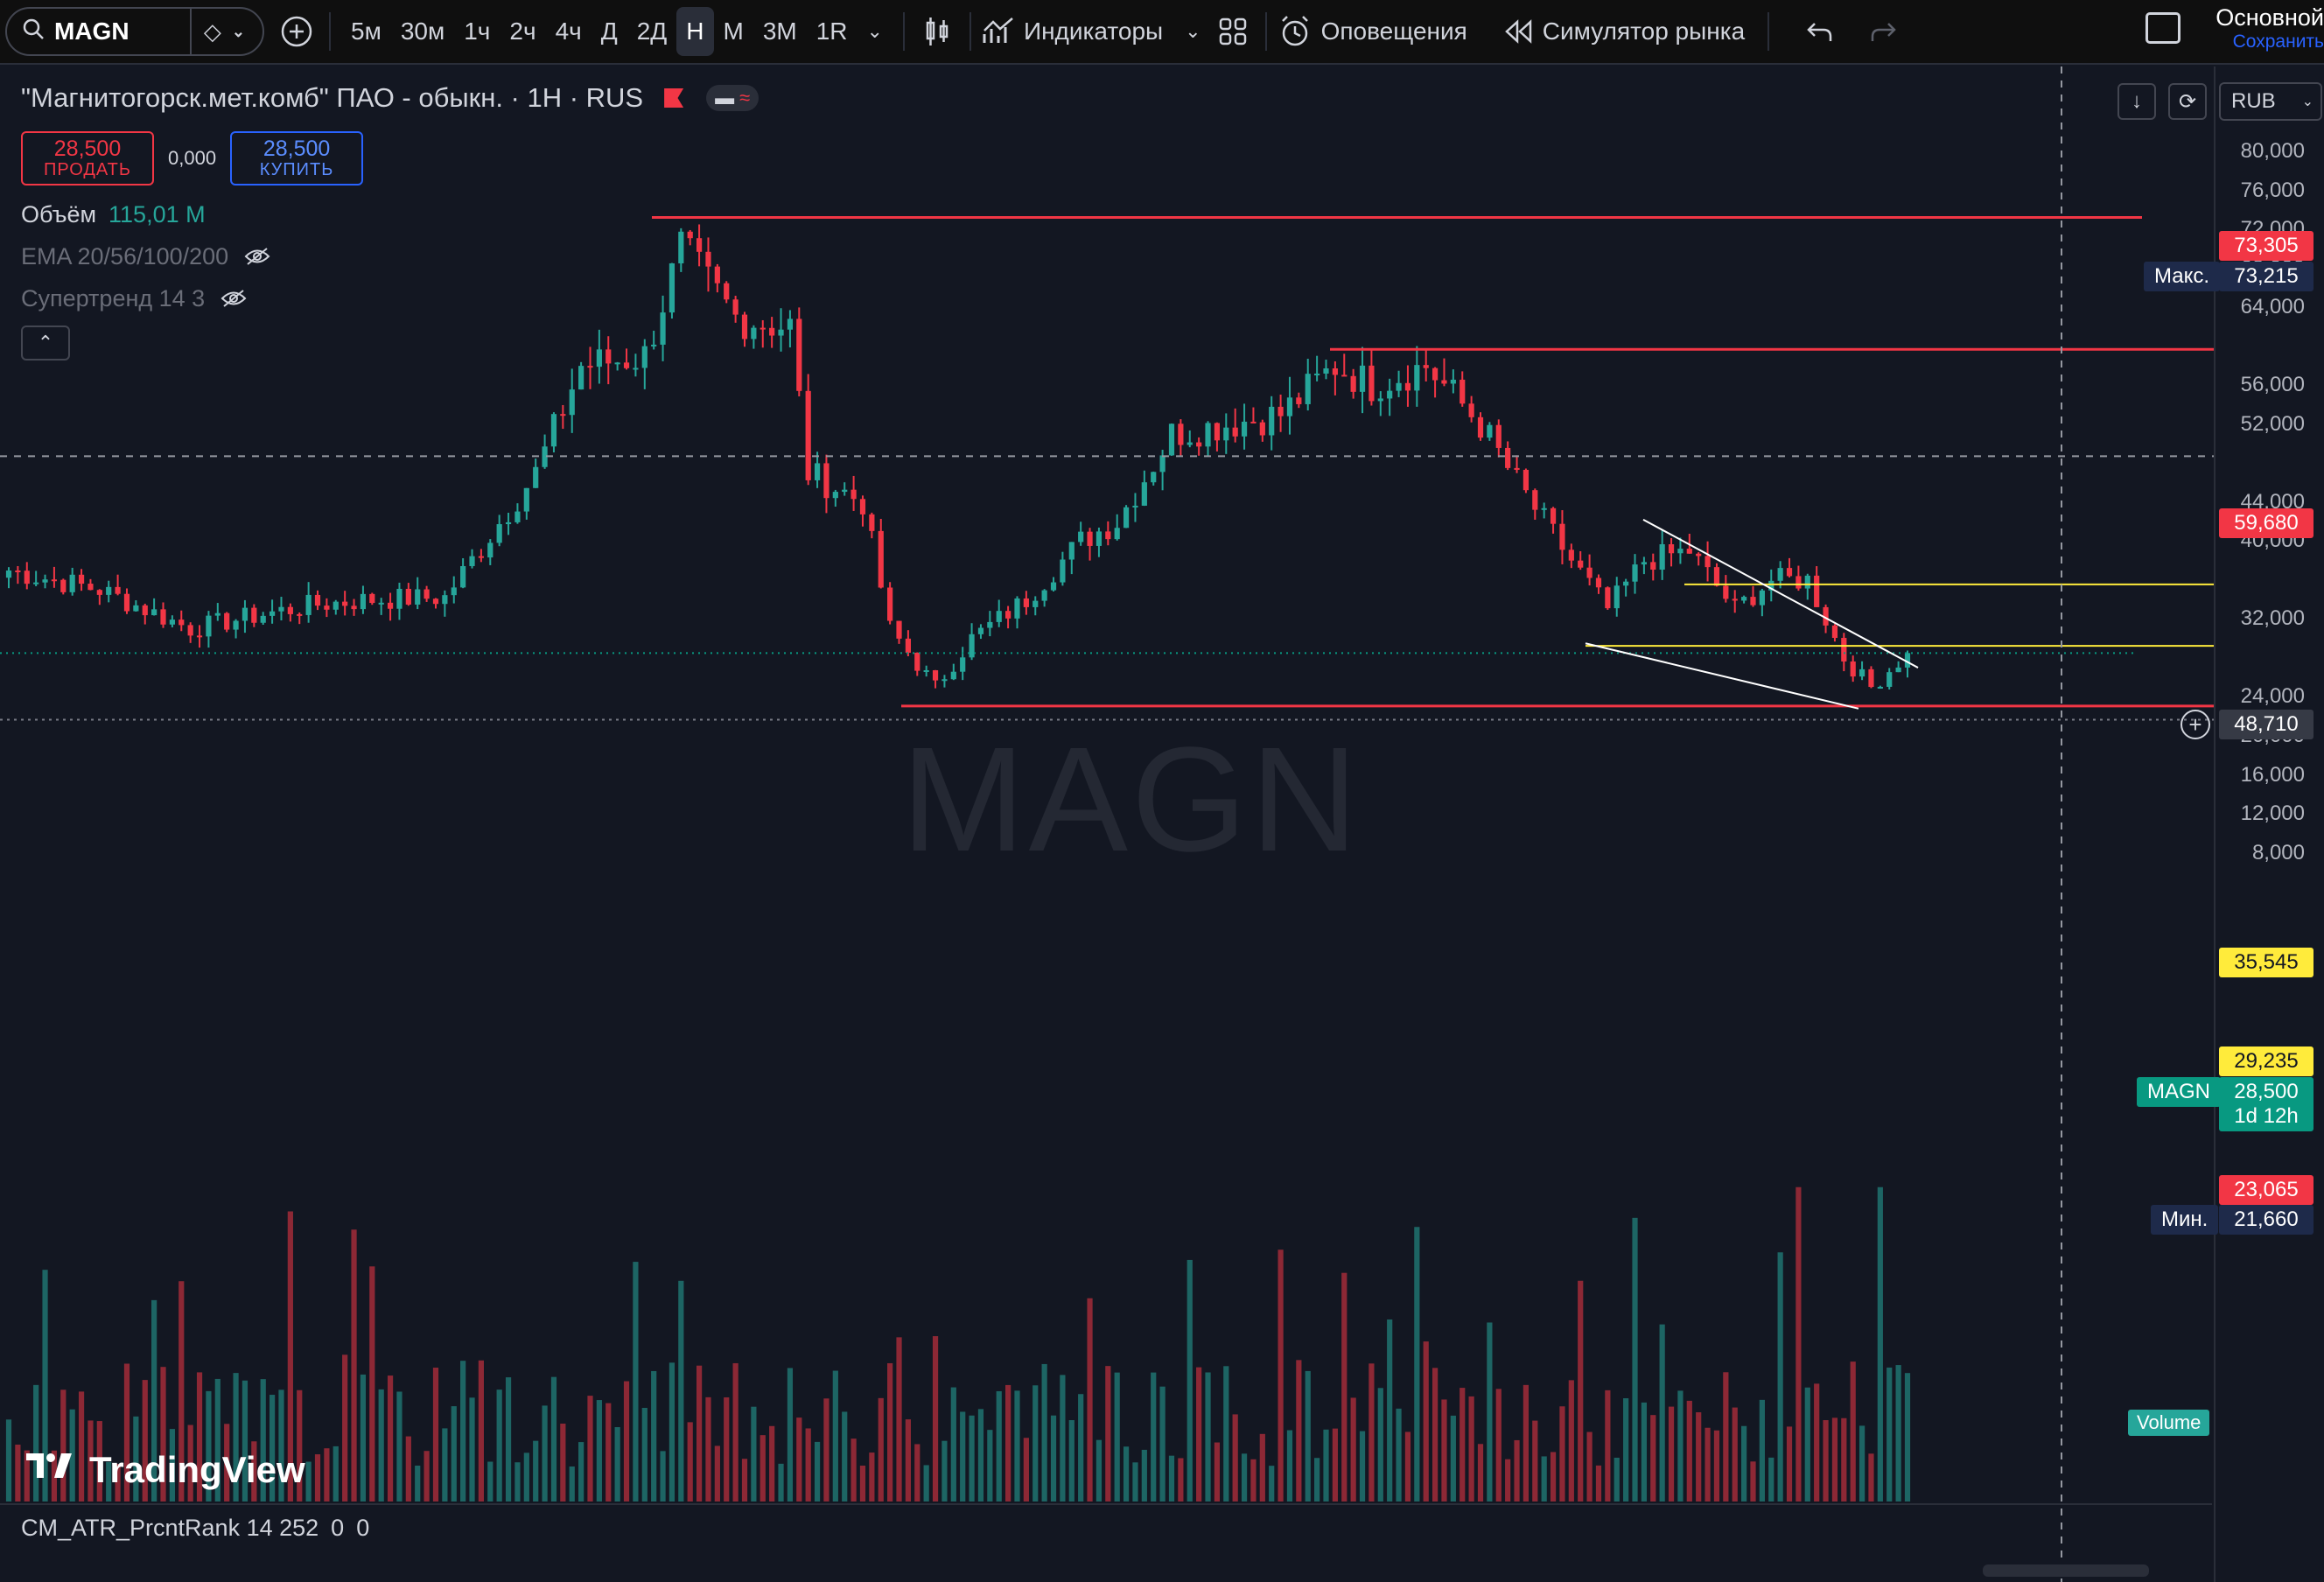 This screenshot has height=1582, width=2324. What do you see at coordinates (733, 31) in the screenshot?
I see `timeframe-8: М` at bounding box center [733, 31].